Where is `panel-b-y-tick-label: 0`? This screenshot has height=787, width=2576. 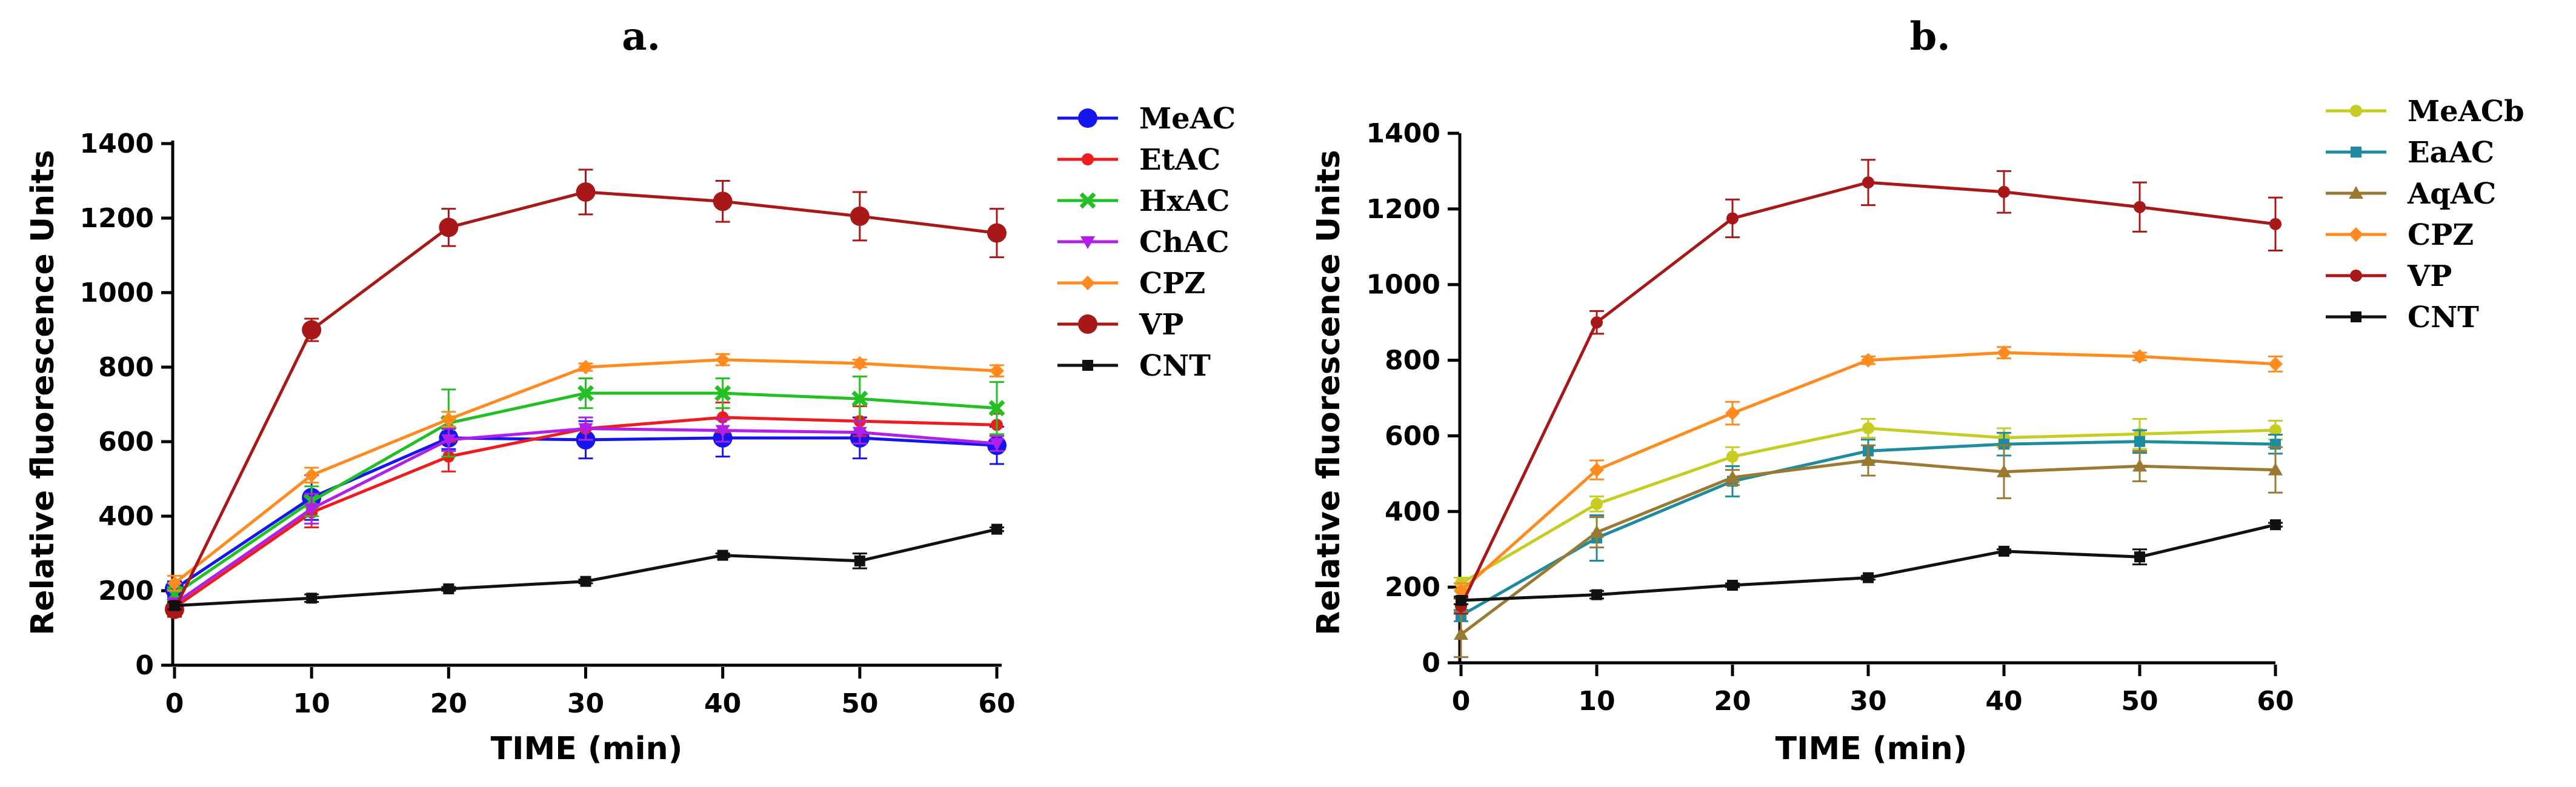 panel-b-y-tick-label: 0 is located at coordinates (1431, 663).